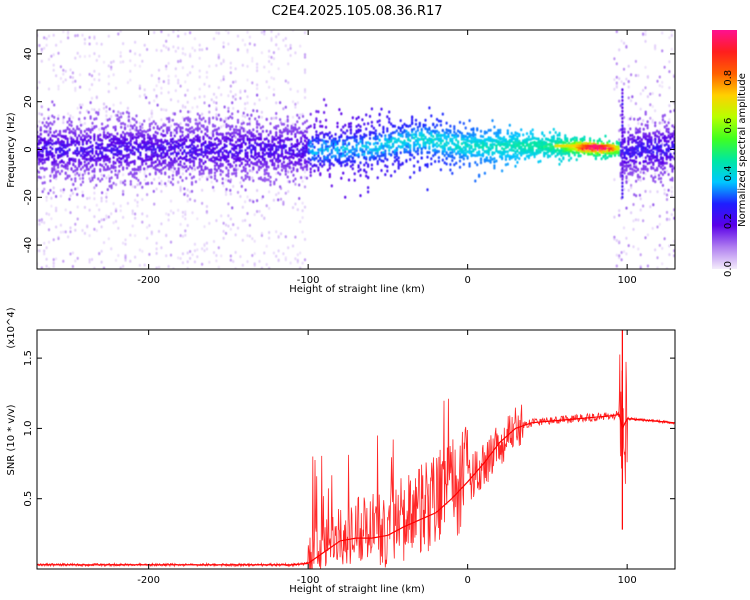 This screenshot has width=750, height=600. What do you see at coordinates (134, 143) in the screenshot?
I see `spectrogram-cell-2084` at bounding box center [134, 143].